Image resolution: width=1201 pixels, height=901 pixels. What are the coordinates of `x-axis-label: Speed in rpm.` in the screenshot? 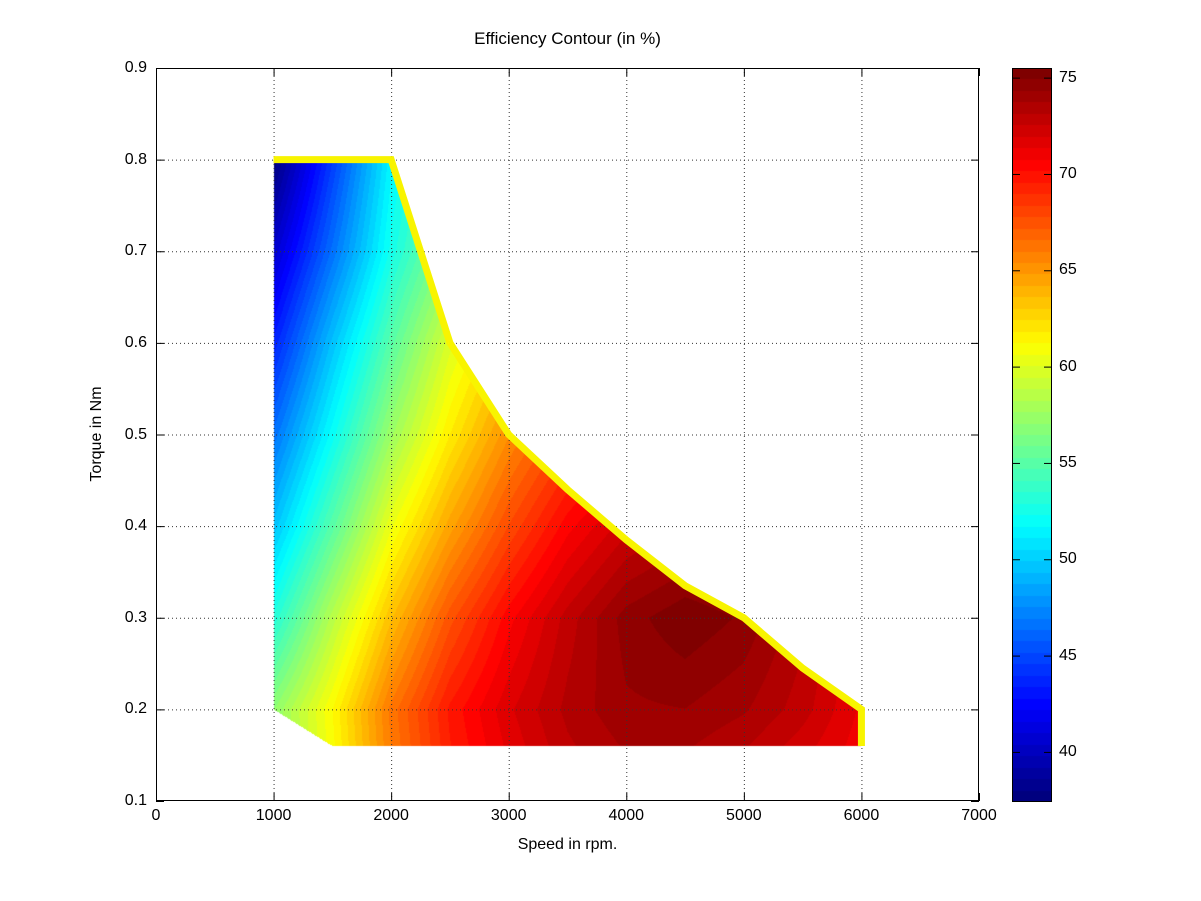 It's located at (567, 844).